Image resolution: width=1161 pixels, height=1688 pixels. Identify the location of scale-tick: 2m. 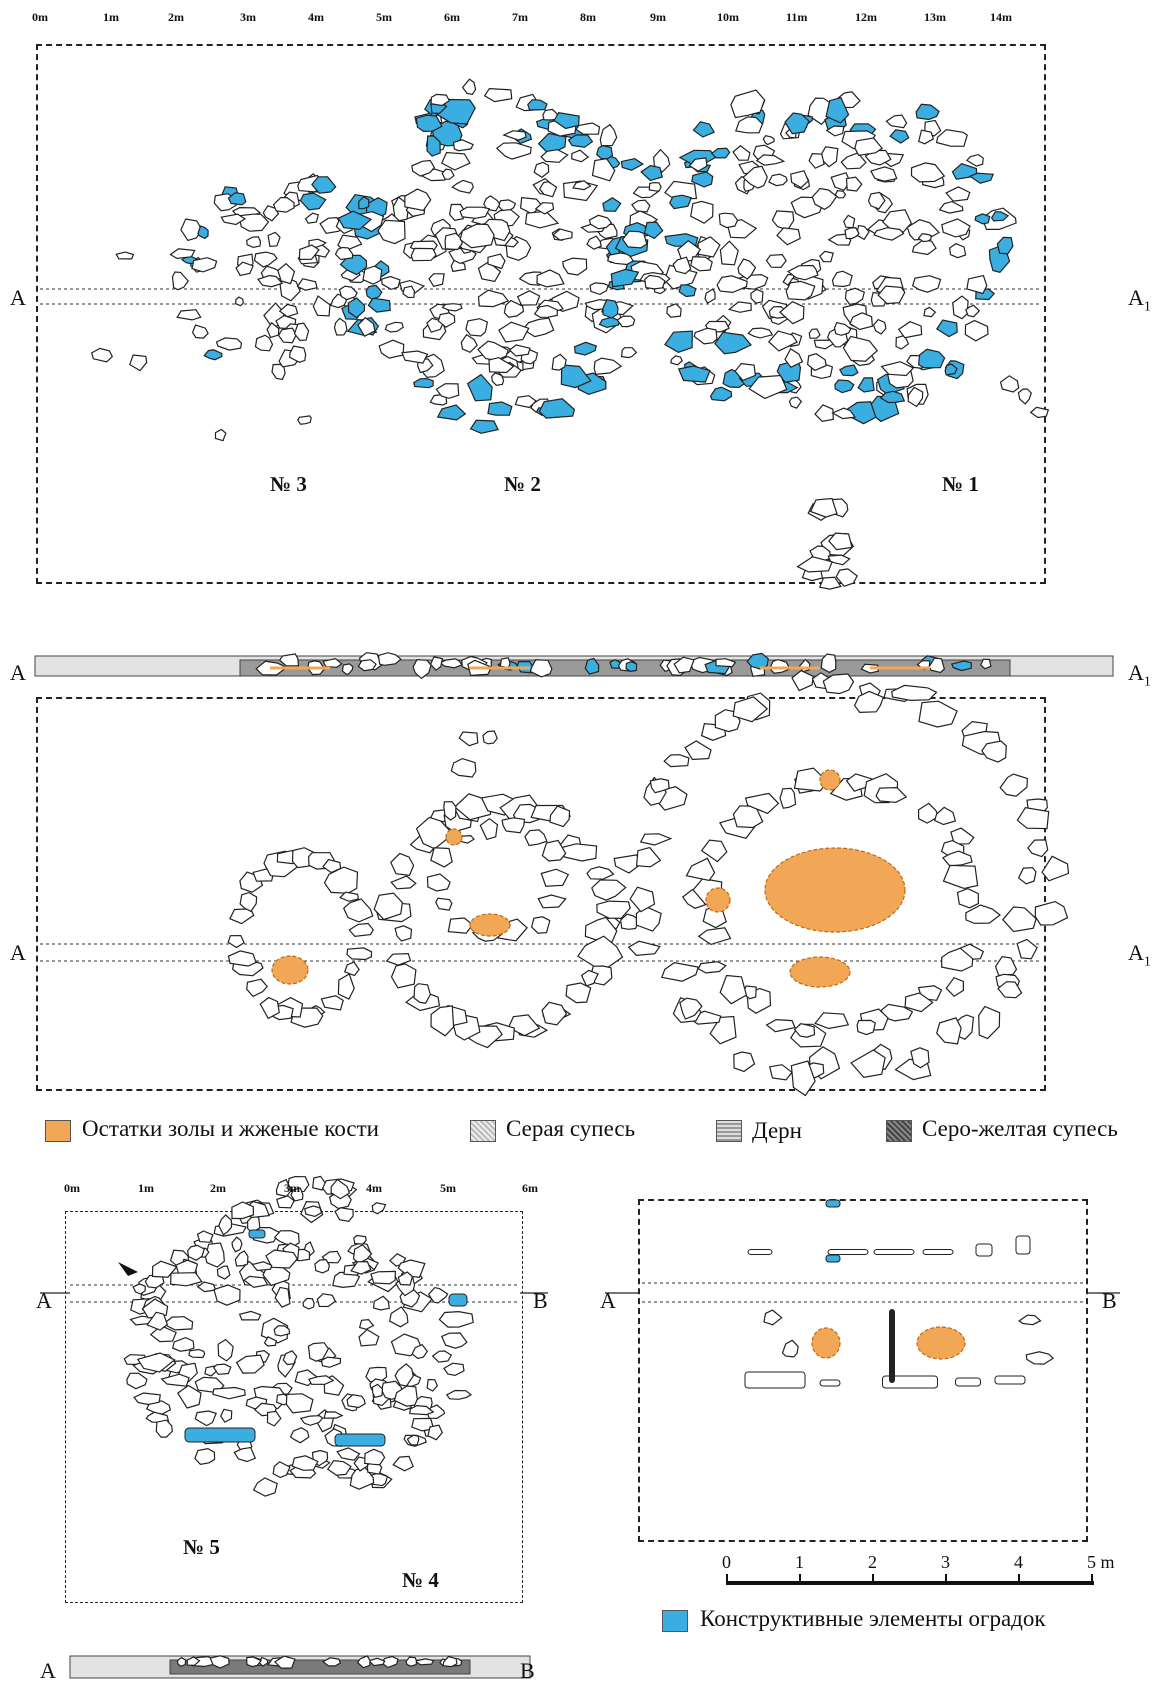
(218, 1188).